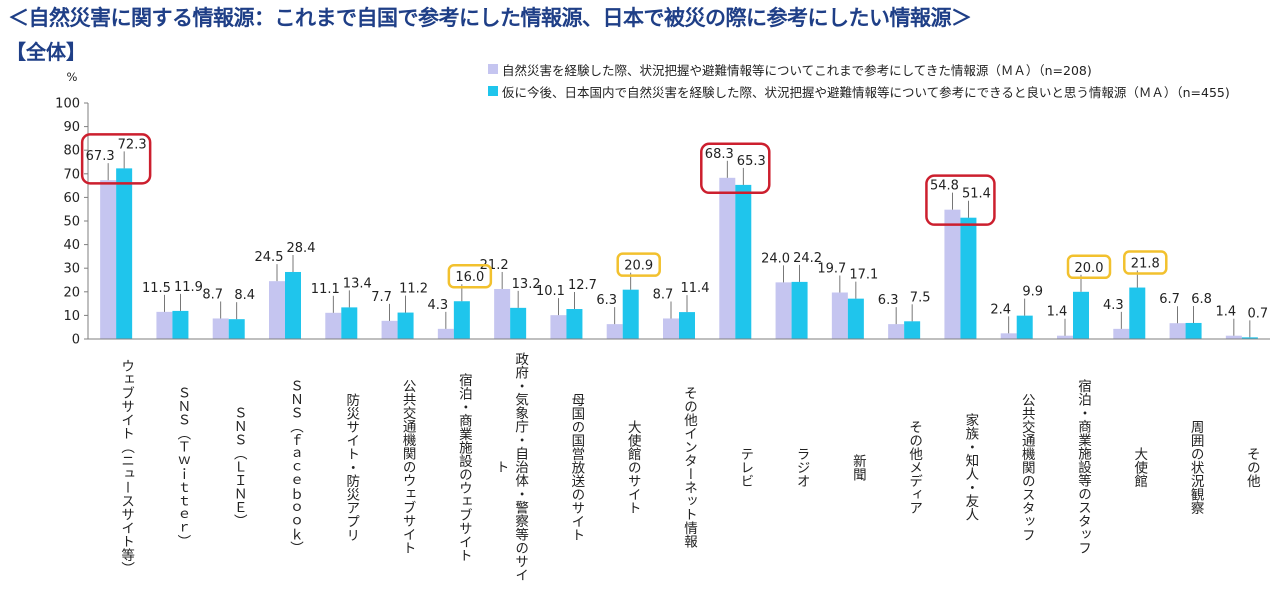 Image resolution: width=1280 pixels, height=596 pixels. I want to click on data-label-series-1: 7.7, so click(381, 297).